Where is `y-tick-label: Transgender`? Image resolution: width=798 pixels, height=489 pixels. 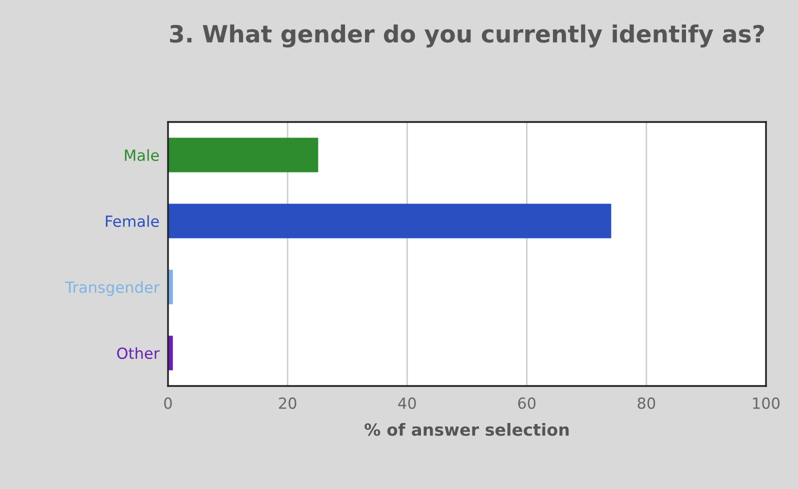
y-tick-label: Transgender is located at coordinates (112, 288).